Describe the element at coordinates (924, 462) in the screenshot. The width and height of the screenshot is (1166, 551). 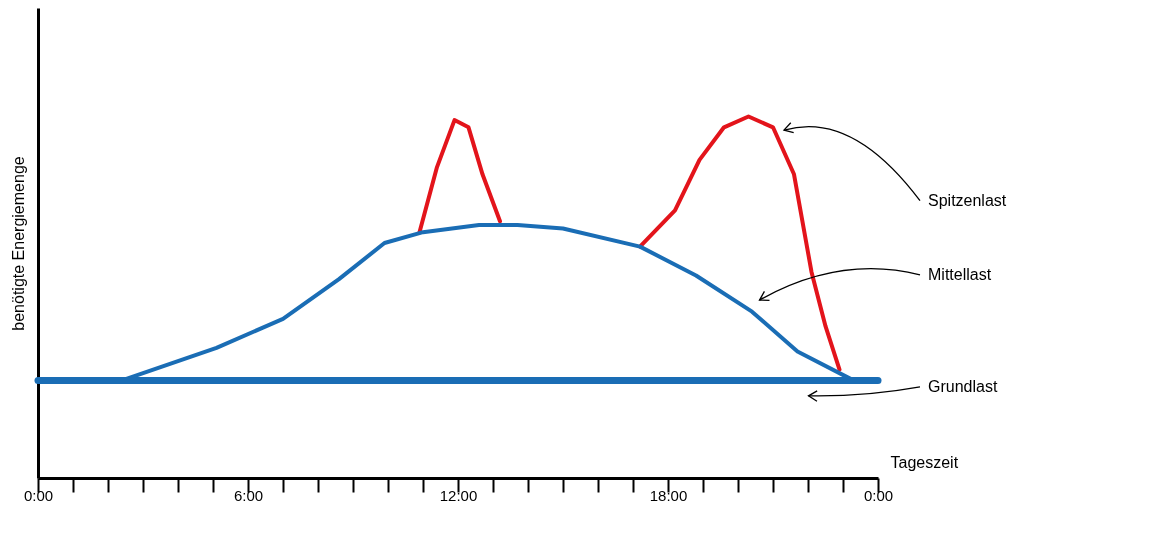
I see `x-axis-title: Tageszeit` at that location.